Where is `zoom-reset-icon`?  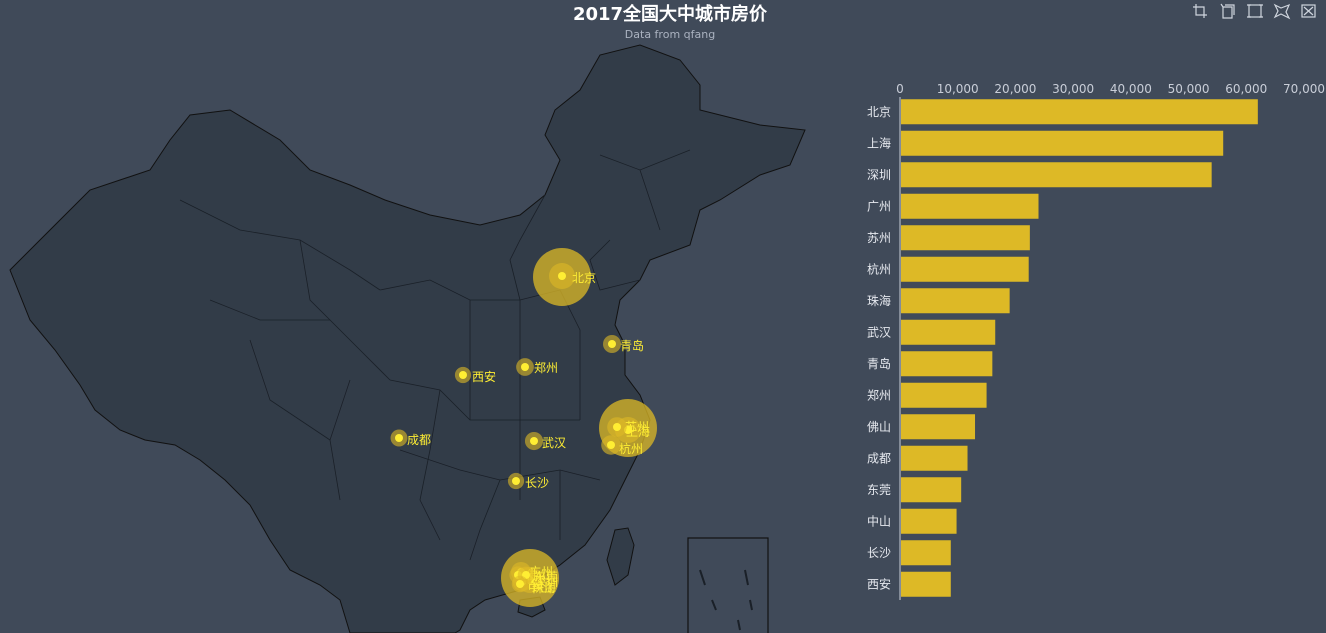
zoom-reset-icon is located at coordinates (1228, 11).